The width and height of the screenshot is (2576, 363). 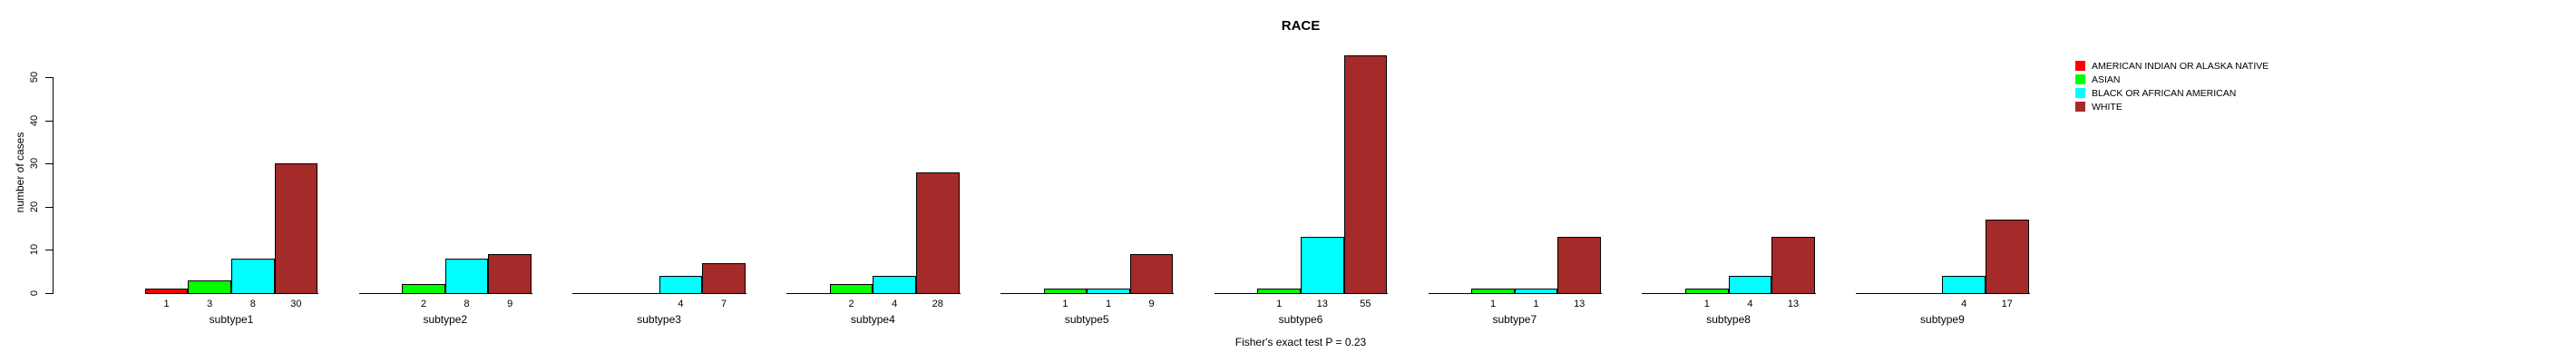 I want to click on chart-title: RACE, so click(x=1301, y=26).